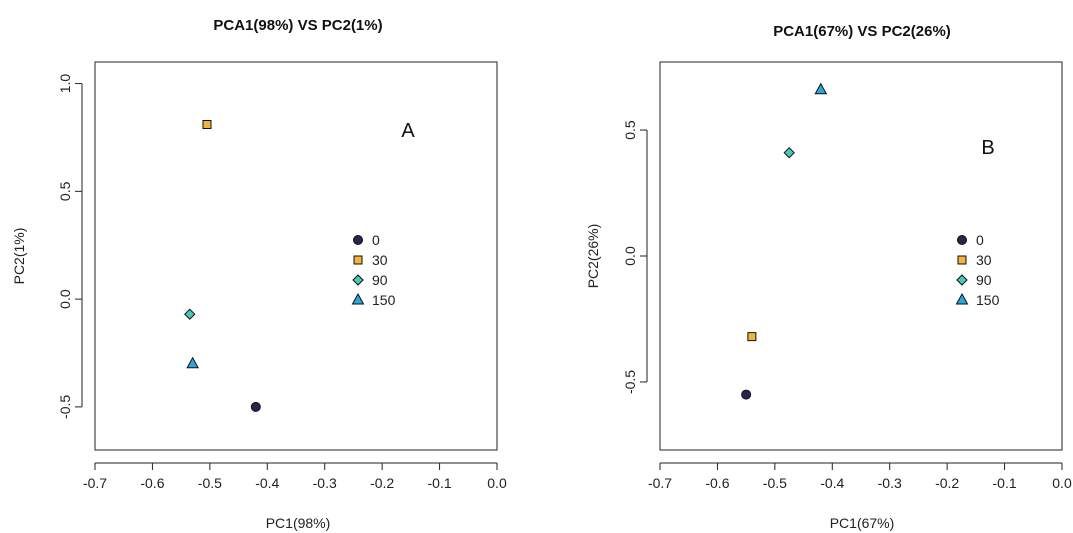 The height and width of the screenshot is (533, 1073). I want to click on y-axis: -0.5 0.0 0.5, so click(635, 257).